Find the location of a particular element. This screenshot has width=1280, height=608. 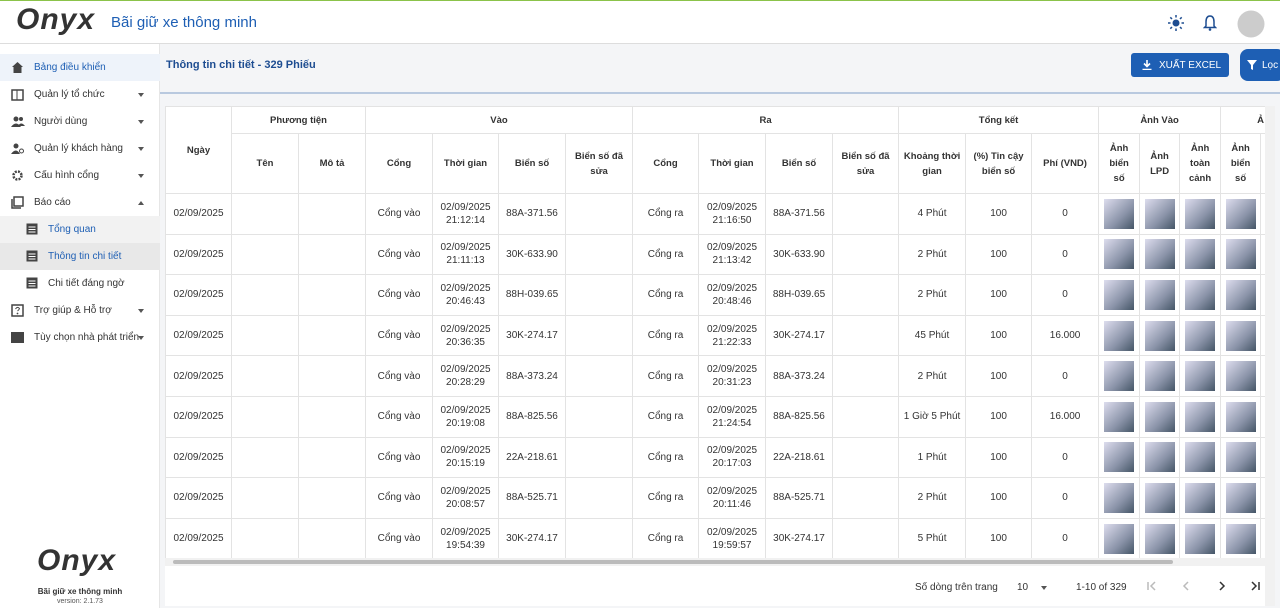

nav-label: Bảng điều khiển is located at coordinates (70, 67).